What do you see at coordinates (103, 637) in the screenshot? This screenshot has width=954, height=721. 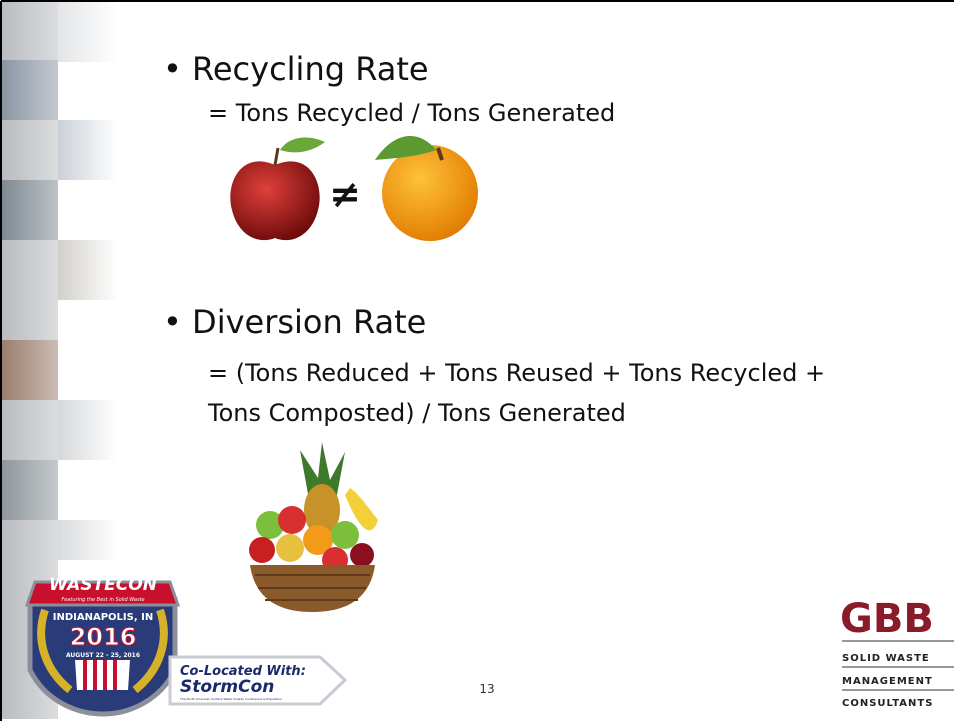 I see `logo-text: 2016` at bounding box center [103, 637].